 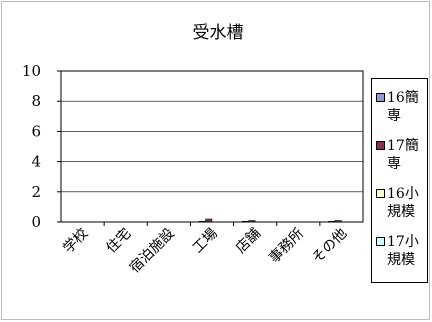 I want to click on y-tick-label: 6, so click(x=36, y=131).